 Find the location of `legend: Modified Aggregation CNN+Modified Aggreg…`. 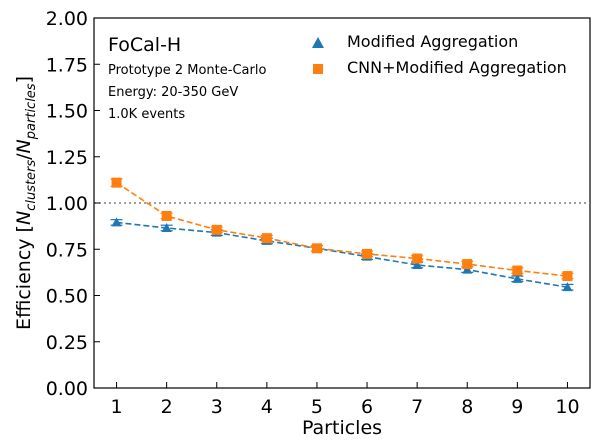

legend: Modified Aggregation CNN+Modified Aggreg… is located at coordinates (439, 54).